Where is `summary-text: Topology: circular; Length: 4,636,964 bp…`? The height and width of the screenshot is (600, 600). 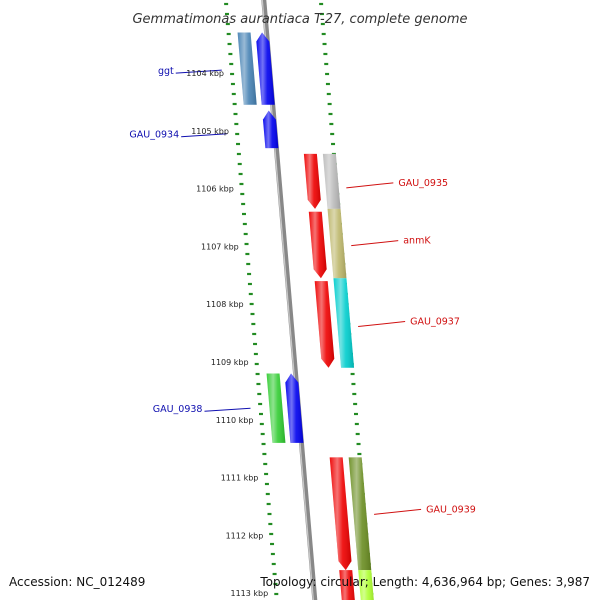
summary-text: Topology: circular; Length: 4,636,964 bp… is located at coordinates (424, 582).